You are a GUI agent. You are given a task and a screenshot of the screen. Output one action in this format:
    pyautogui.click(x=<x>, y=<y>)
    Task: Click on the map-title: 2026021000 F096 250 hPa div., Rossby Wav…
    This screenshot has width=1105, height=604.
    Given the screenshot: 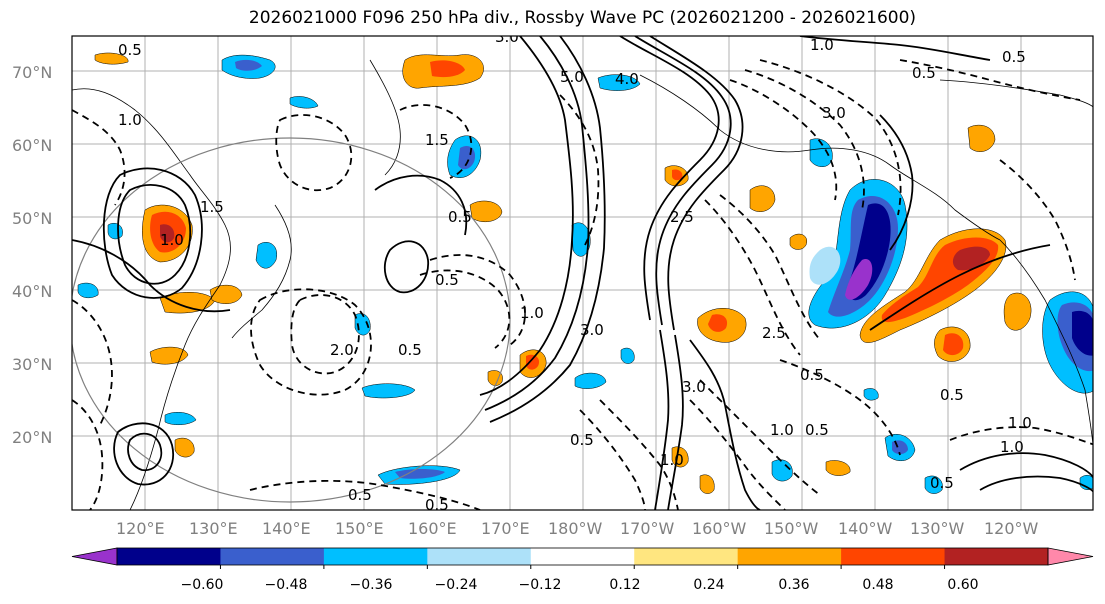 What is the action you would take?
    pyautogui.click(x=582, y=18)
    